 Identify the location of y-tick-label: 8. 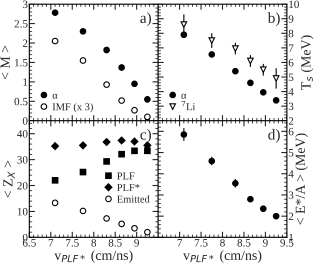
(291, 34).